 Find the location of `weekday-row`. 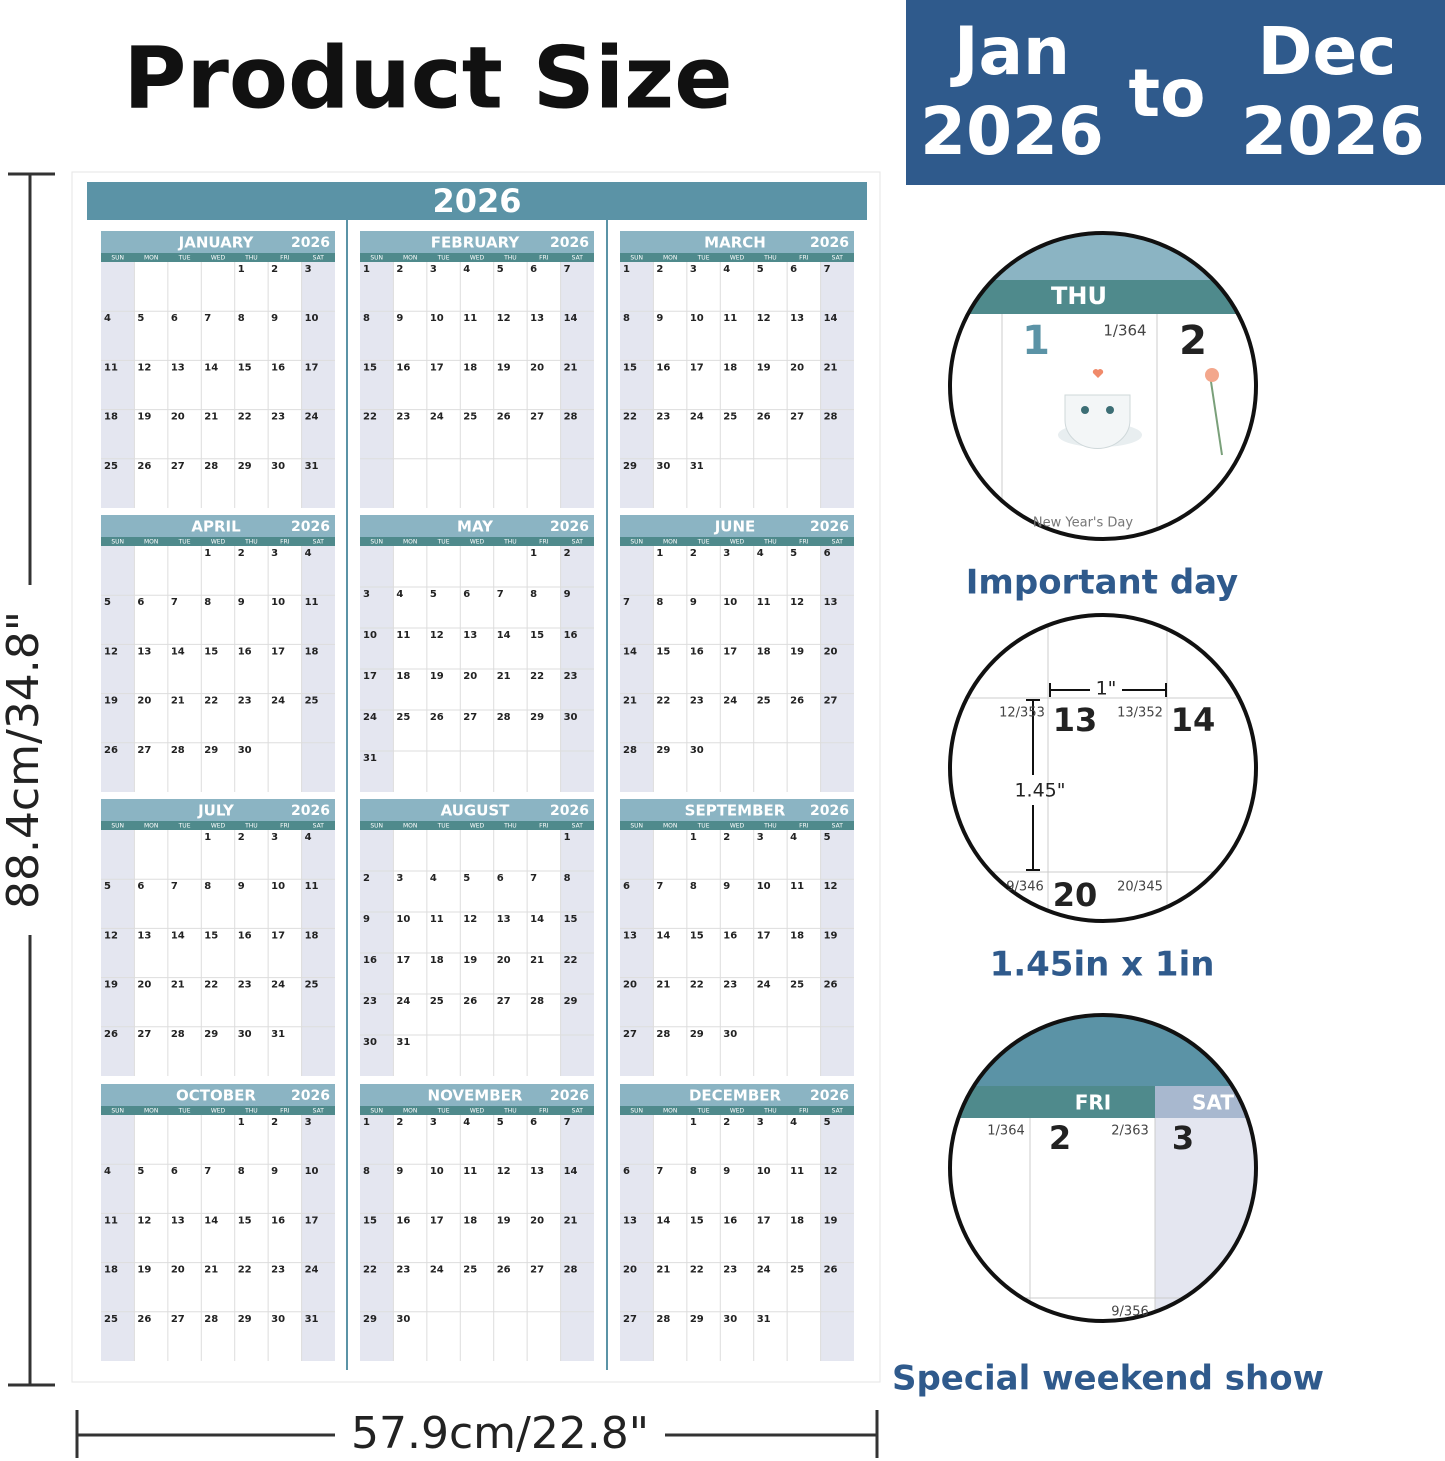

weekday-row is located at coordinates (737, 825).